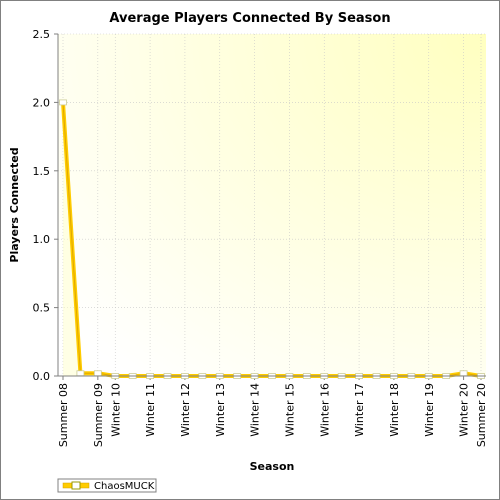 The image size is (500, 500). Describe the element at coordinates (272, 466) in the screenshot. I see `x-axis-label: Season` at that location.